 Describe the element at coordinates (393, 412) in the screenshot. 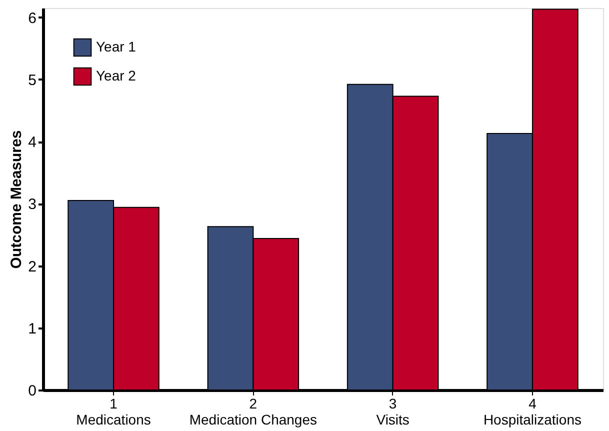

I see `x-tick-label: 3 Visits` at that location.